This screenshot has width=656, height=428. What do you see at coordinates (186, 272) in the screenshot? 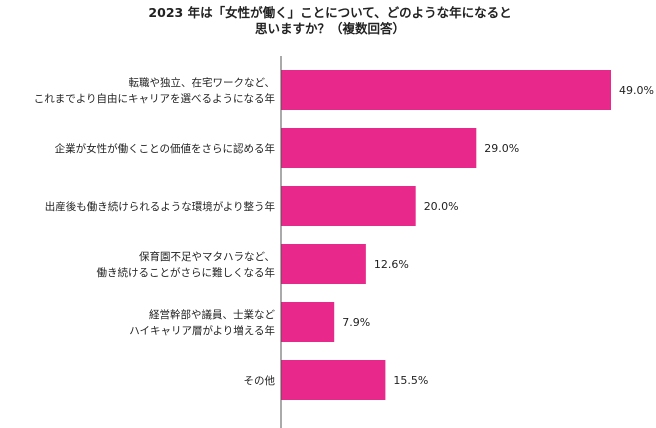
I see `category-label-4-line-2: 働き続けることがさらに難しくなる年` at bounding box center [186, 272].